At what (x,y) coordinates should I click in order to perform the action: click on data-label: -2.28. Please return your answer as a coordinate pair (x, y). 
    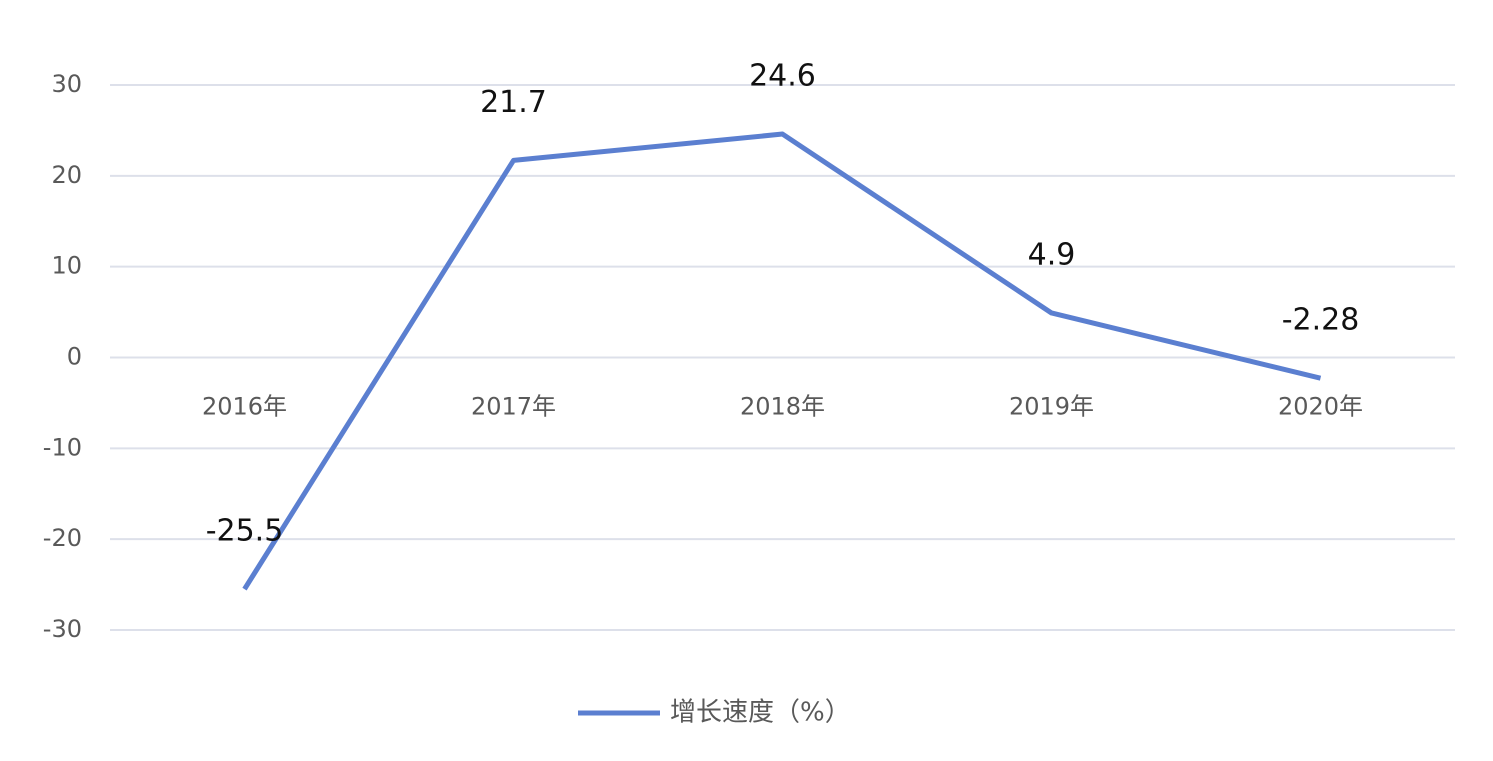
    Looking at the image, I should click on (1321, 320).